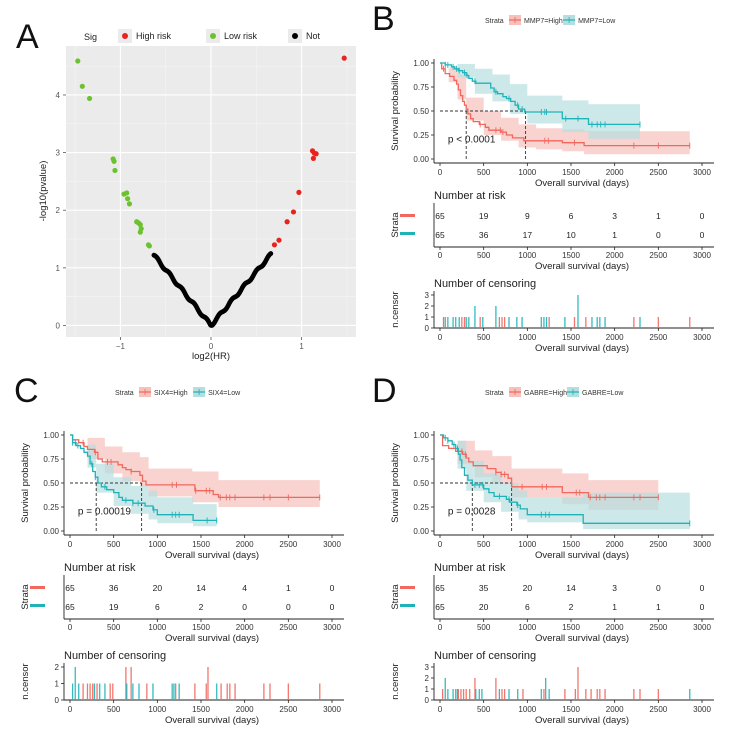 The width and height of the screenshot is (740, 732). Describe the element at coordinates (157, 627) in the screenshot. I see `risk-table-x-tick-label: 1000` at that location.